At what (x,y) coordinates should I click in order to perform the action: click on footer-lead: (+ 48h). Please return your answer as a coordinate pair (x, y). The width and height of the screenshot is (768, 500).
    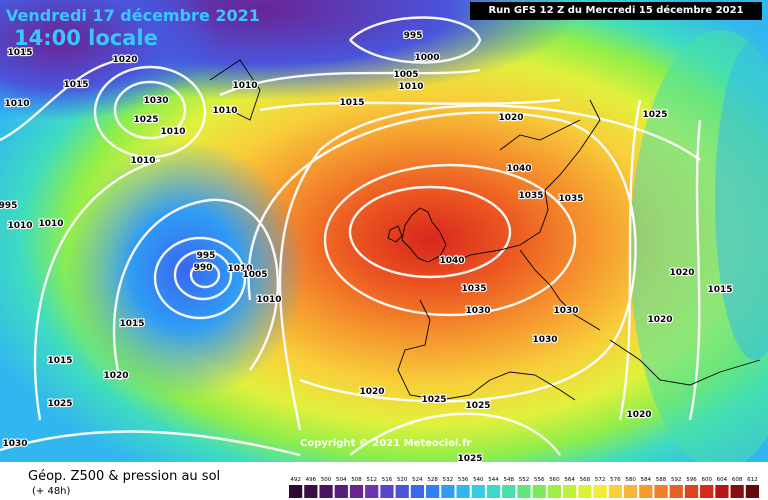
    Looking at the image, I should click on (51, 491).